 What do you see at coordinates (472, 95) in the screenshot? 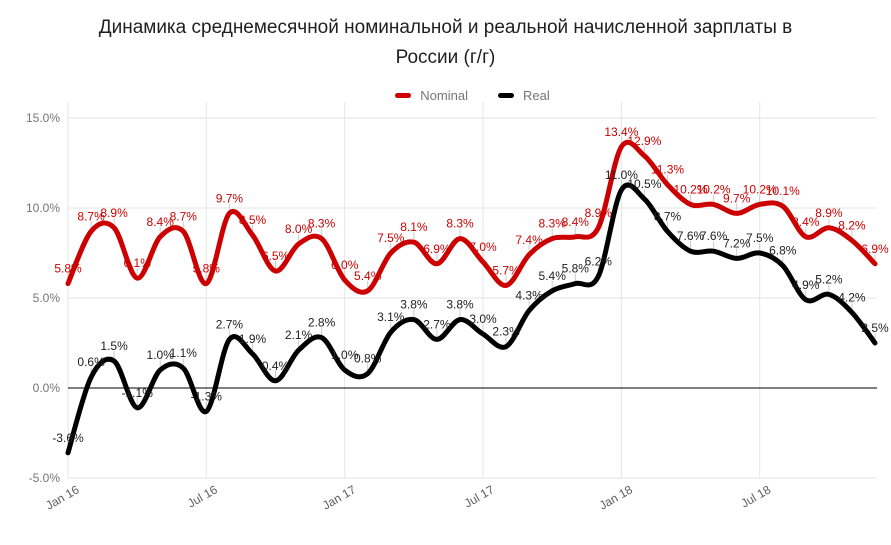
I see `chart-legend: Nominal Real` at bounding box center [472, 95].